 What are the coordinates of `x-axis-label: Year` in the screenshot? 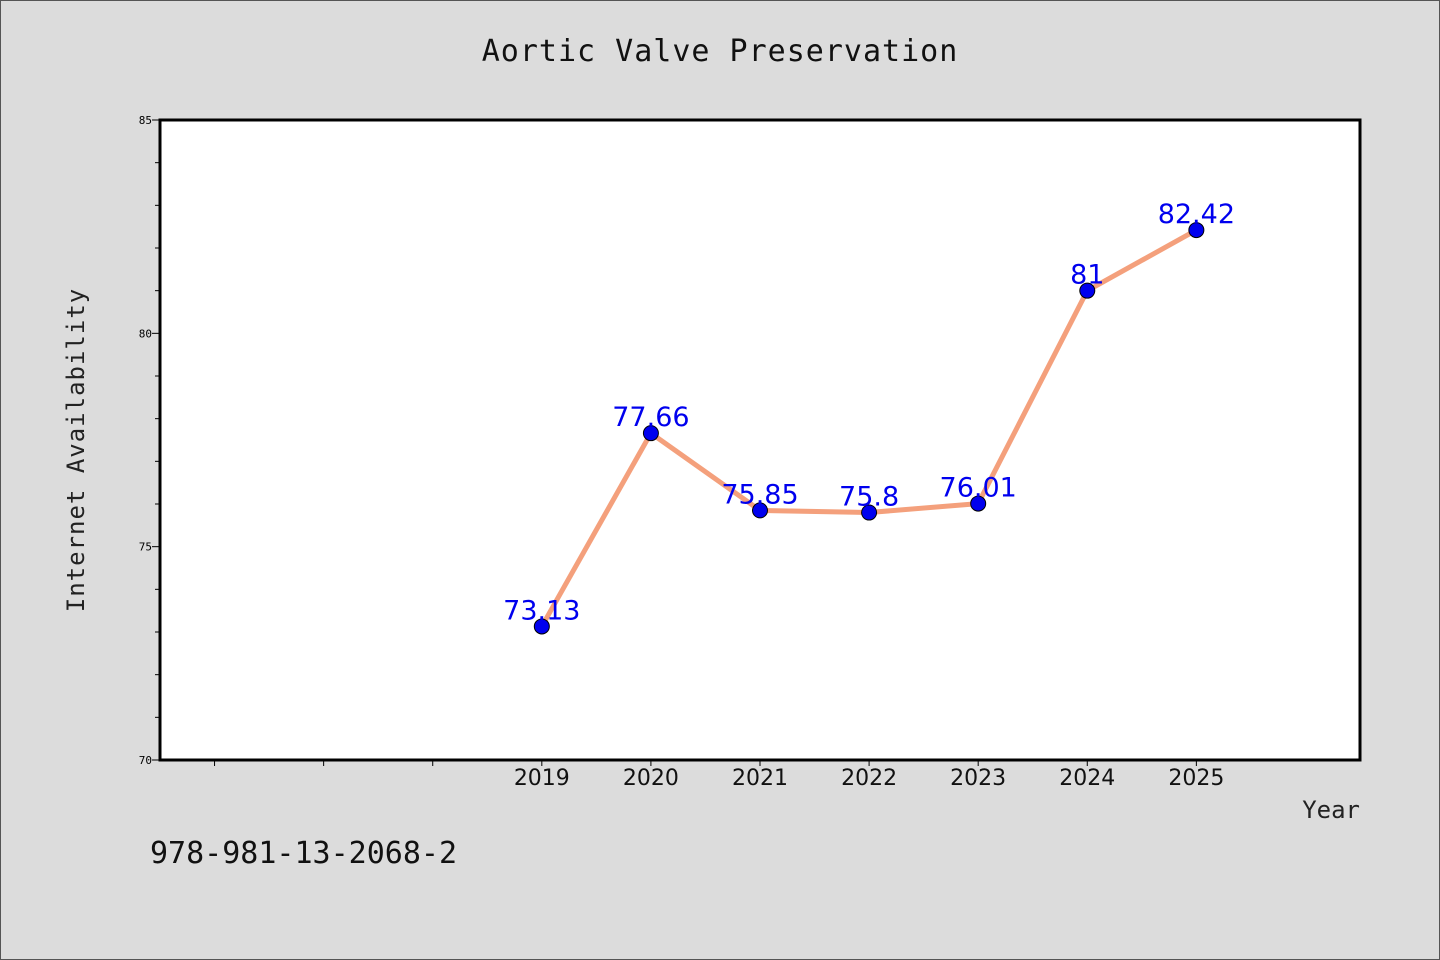 It's located at (1331, 810).